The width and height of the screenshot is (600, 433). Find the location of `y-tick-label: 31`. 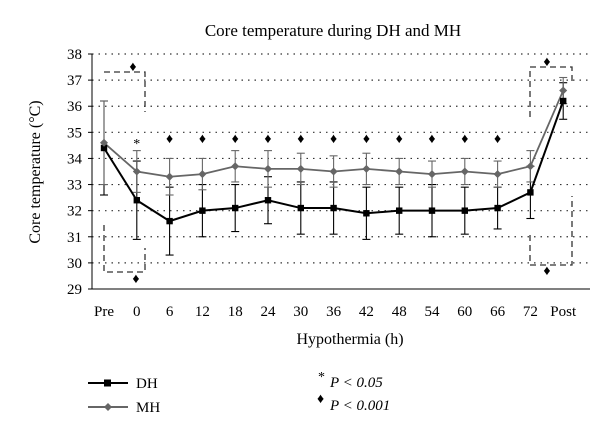

y-tick-label: 31 is located at coordinates (74, 238).